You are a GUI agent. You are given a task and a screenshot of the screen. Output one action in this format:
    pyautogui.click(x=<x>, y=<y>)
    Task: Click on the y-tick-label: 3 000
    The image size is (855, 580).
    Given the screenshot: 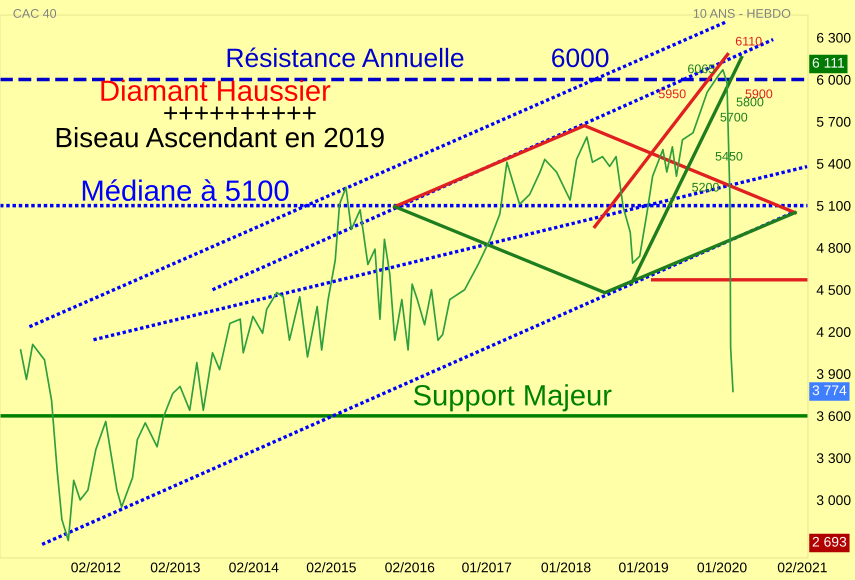 What is the action you would take?
    pyautogui.click(x=833, y=500)
    